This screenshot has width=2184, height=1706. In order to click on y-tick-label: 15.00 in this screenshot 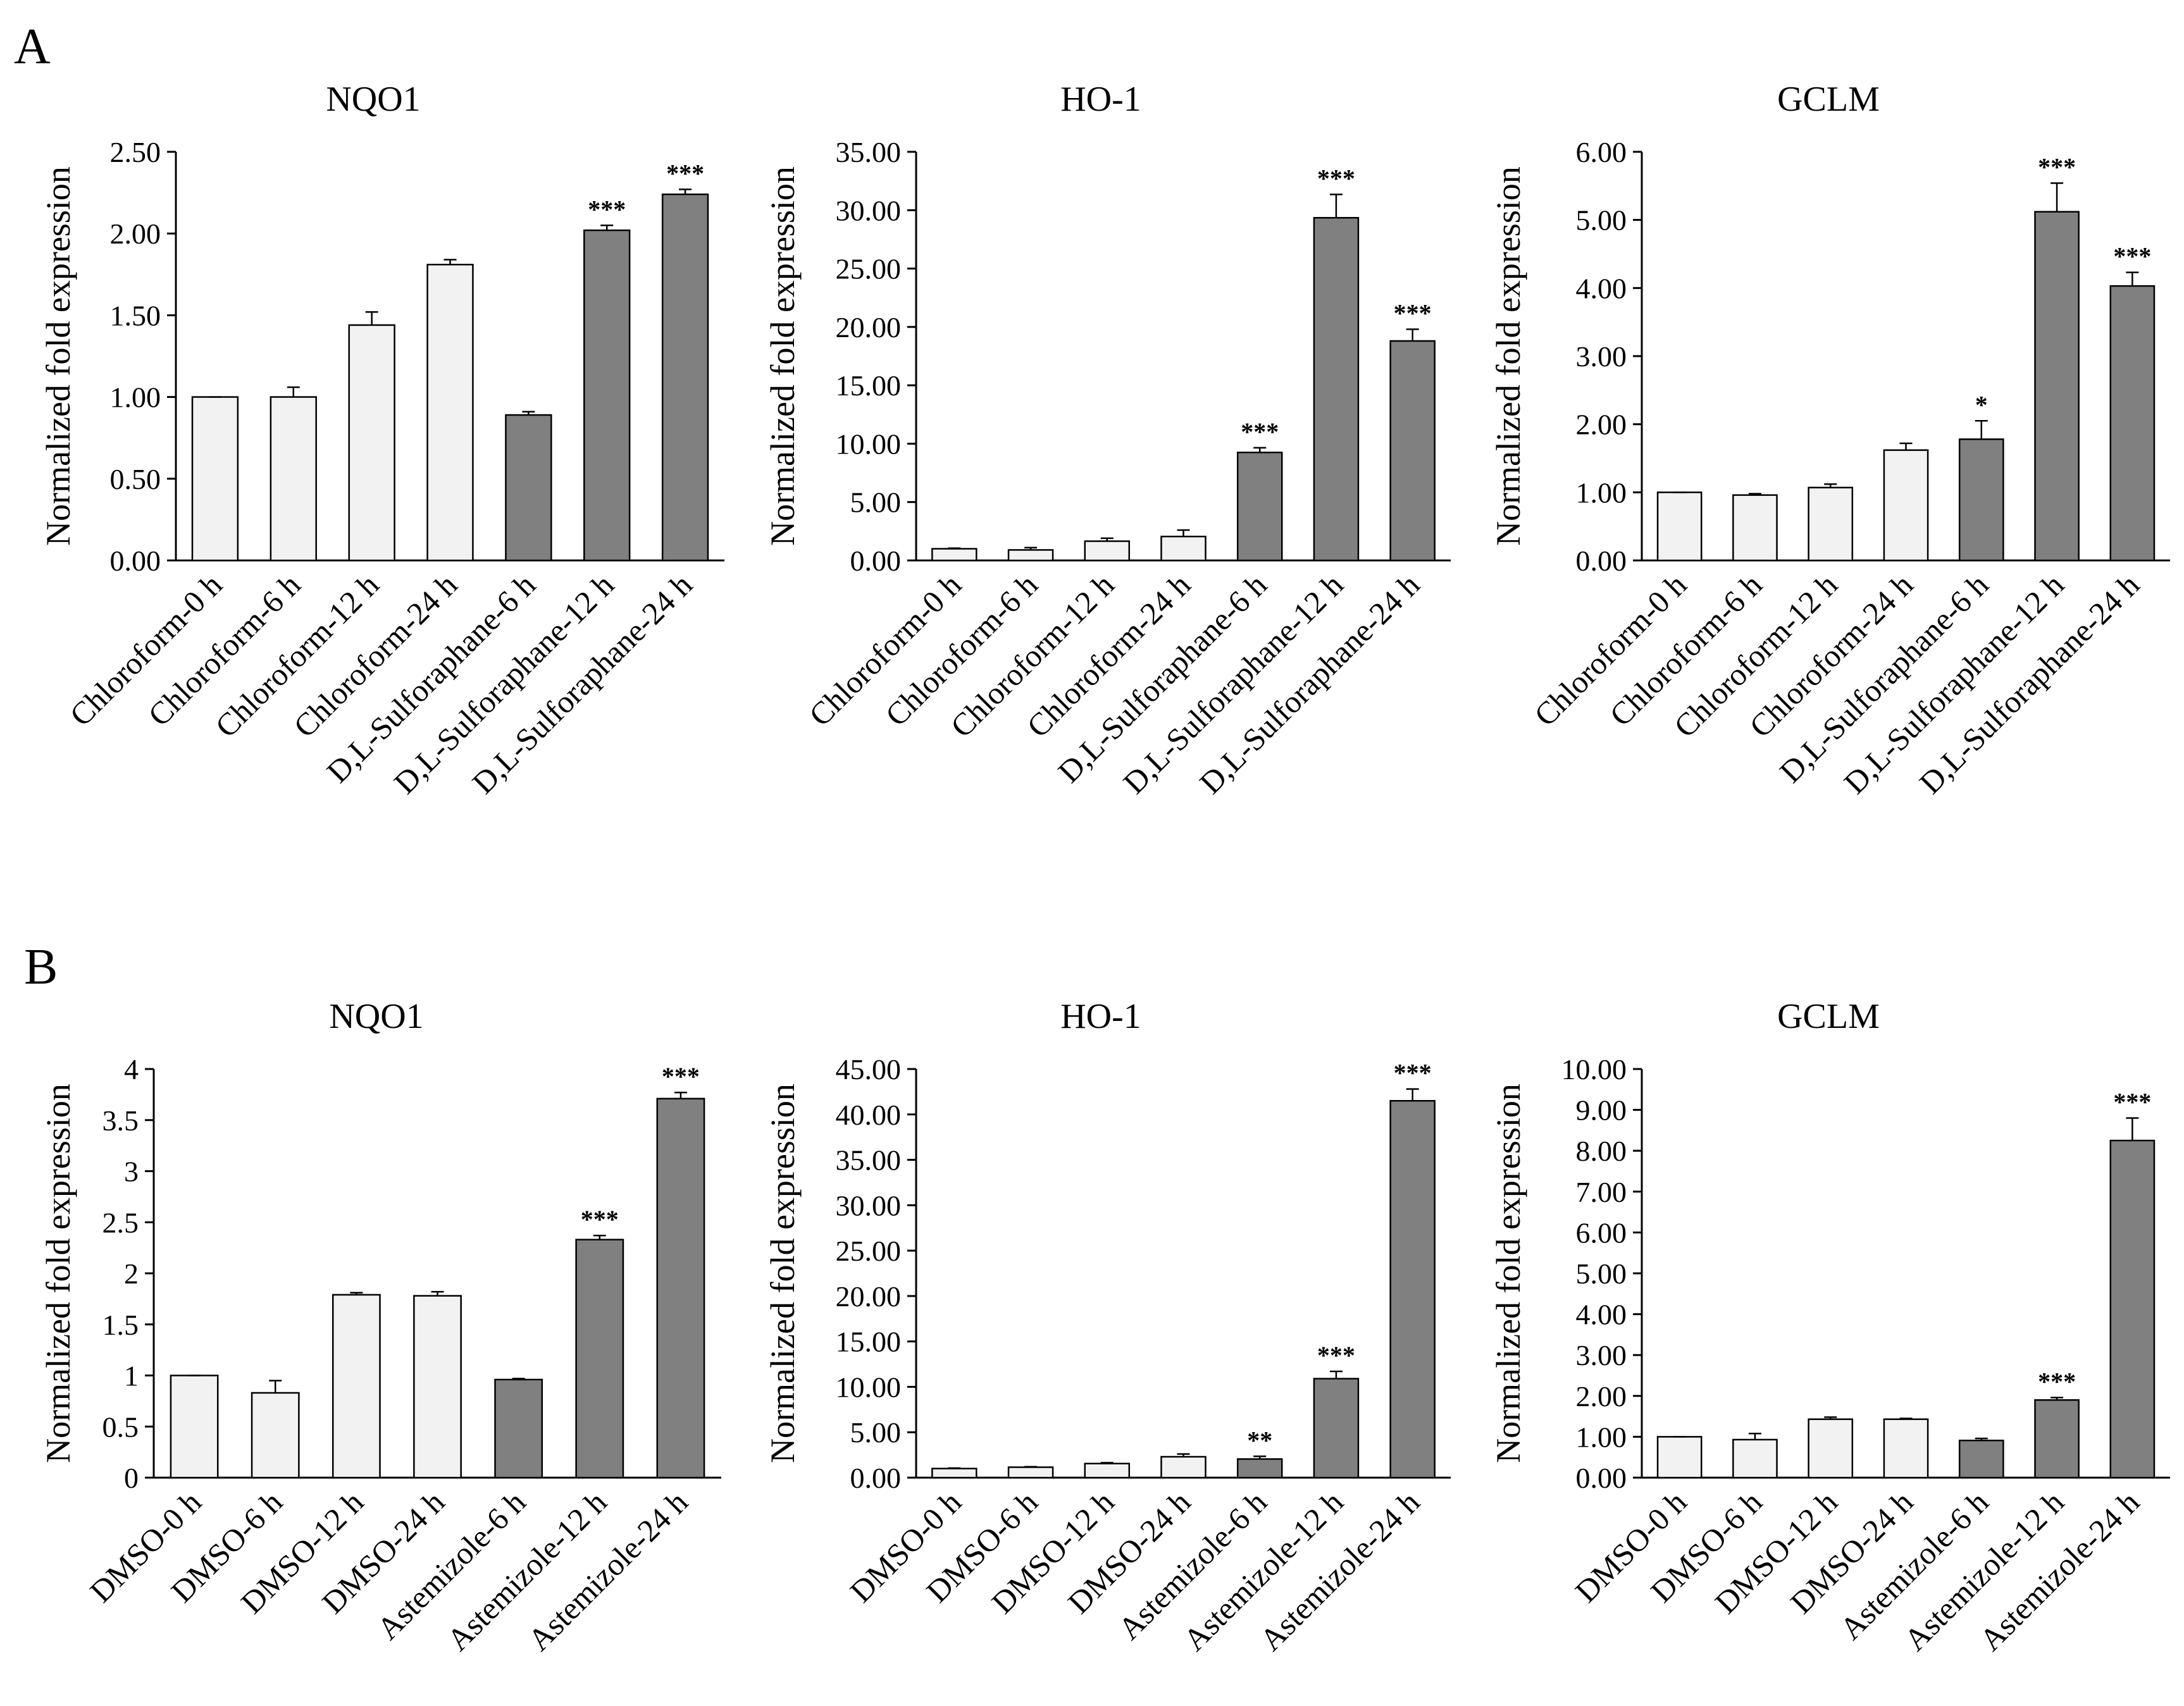, I will do `click(869, 1342)`.